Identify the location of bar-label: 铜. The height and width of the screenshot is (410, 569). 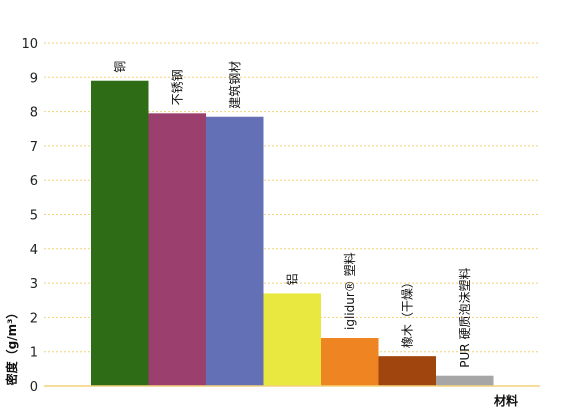
(119, 67).